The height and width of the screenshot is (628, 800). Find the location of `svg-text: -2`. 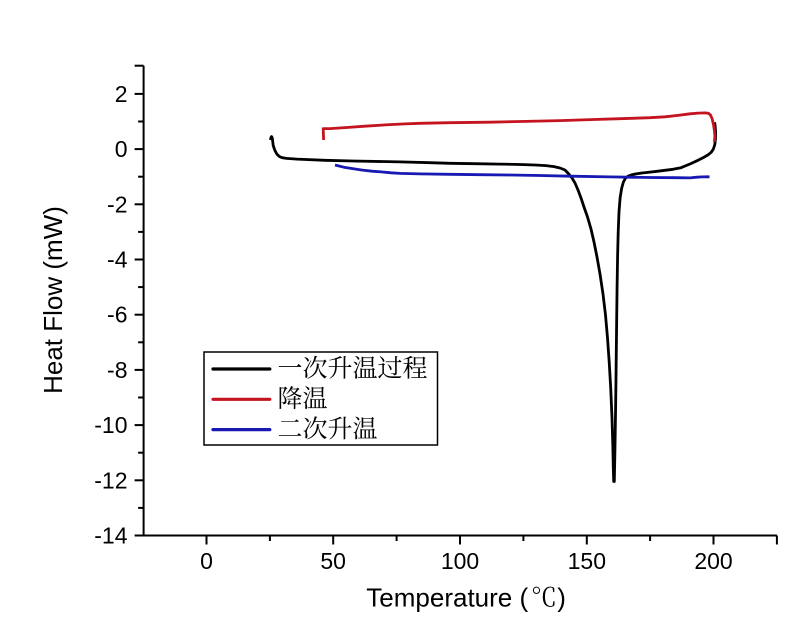

svg-text: -2 is located at coordinates (117, 204).